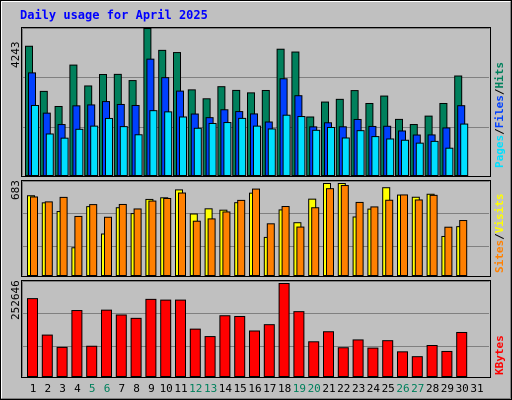 Image resolution: width=512 pixels, height=400 pixels. I want to click on legend-visits-sites: Sites/Visits, so click(499, 234).